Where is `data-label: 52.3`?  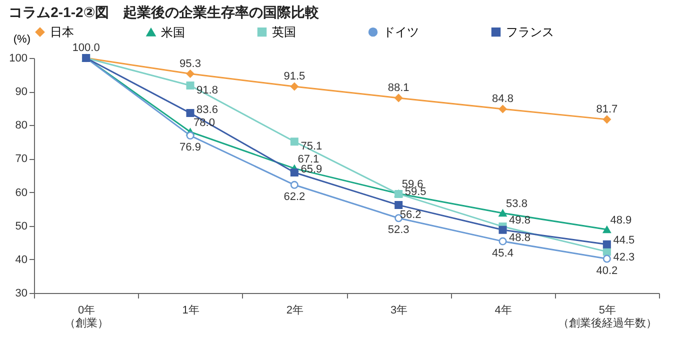 data-label: 52.3 is located at coordinates (399, 230).